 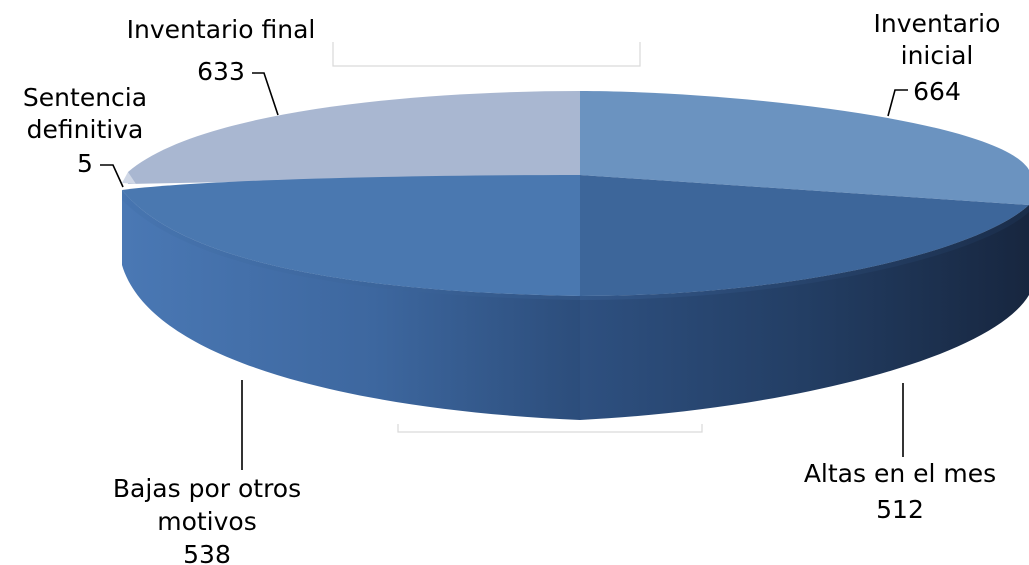 What do you see at coordinates (486, 54) in the screenshot?
I see `plot-area-guide-top` at bounding box center [486, 54].